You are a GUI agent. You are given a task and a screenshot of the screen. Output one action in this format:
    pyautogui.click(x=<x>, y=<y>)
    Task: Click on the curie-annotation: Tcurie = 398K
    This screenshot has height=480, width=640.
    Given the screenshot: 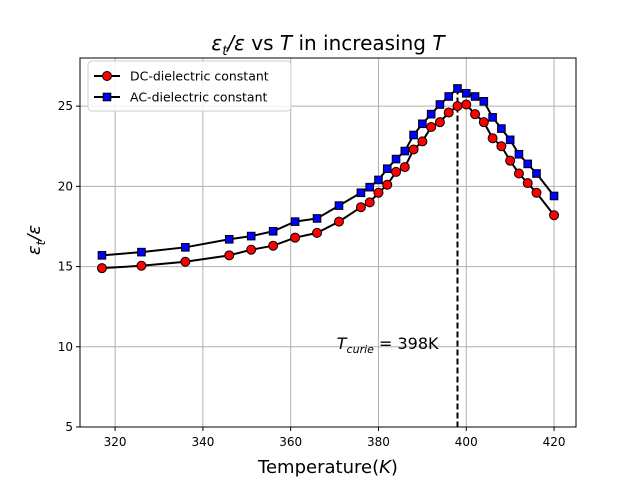 What is the action you would take?
    pyautogui.click(x=388, y=345)
    